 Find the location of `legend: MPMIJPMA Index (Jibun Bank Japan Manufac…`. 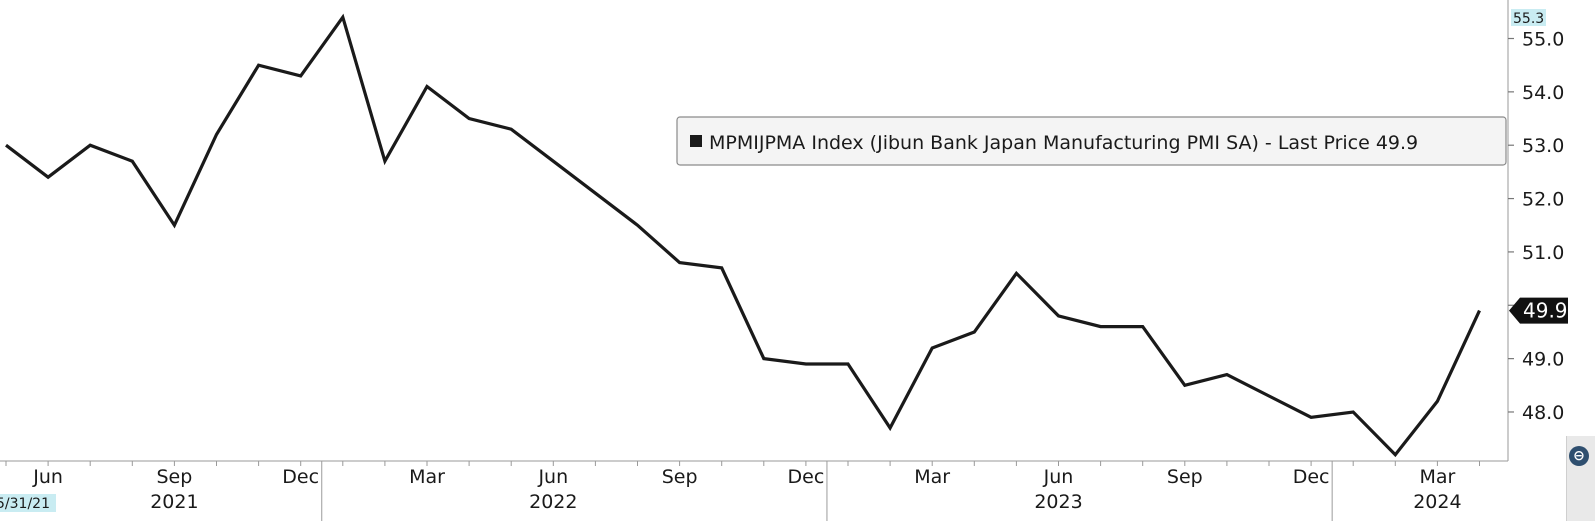

legend: MPMIJPMA Index (Jibun Bank Japan Manufac… is located at coordinates (1091, 141).